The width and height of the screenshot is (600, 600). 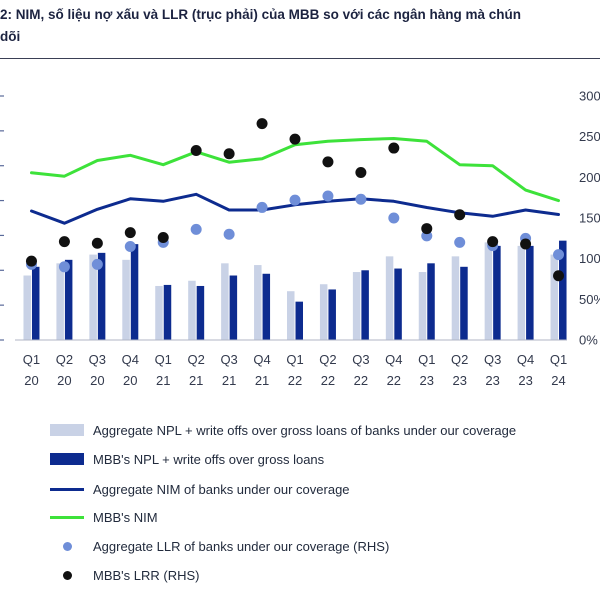 I want to click on legend-swatch-mbb-lrr, so click(x=67, y=575).